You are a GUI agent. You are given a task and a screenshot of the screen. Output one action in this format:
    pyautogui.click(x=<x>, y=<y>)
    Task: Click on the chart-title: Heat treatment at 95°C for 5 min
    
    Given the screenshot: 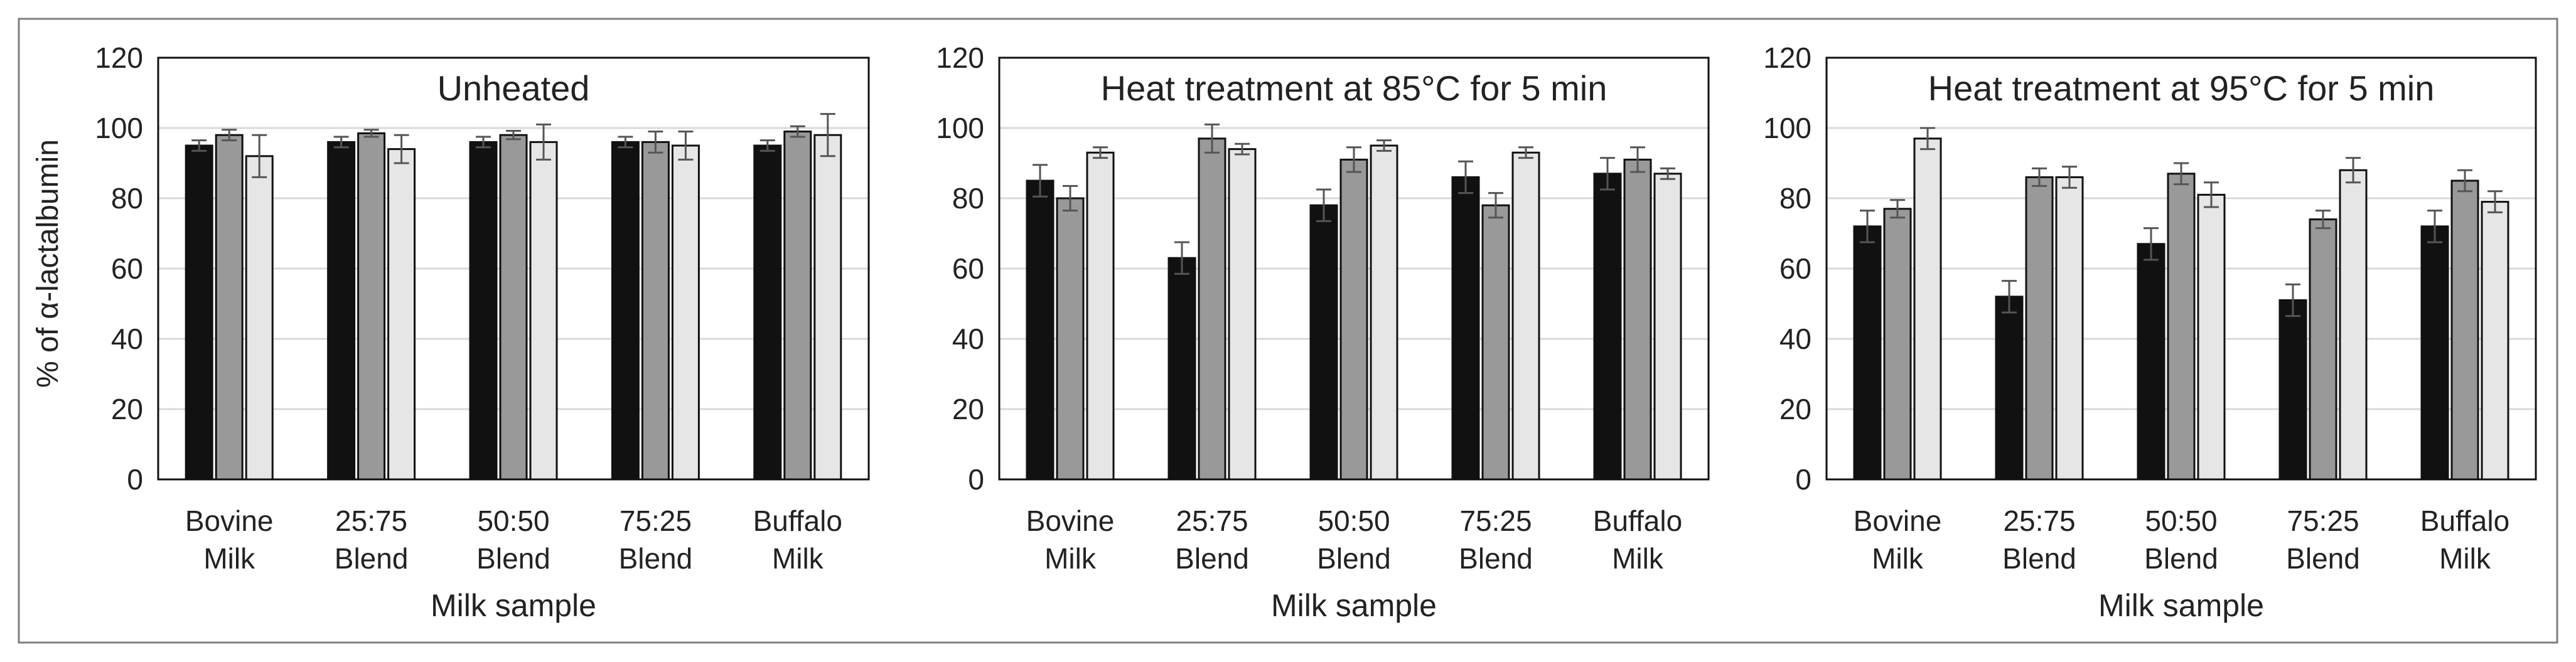 What is the action you would take?
    pyautogui.click(x=2181, y=88)
    